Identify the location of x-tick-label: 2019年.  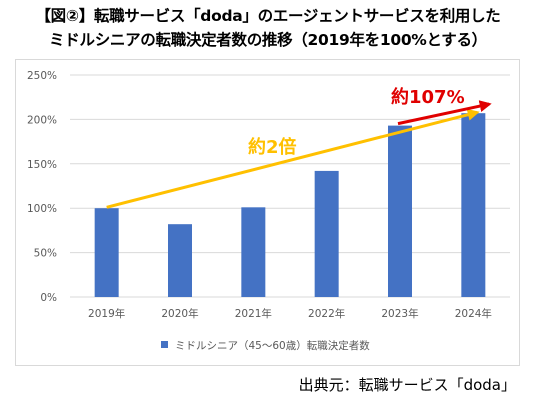
(106, 313).